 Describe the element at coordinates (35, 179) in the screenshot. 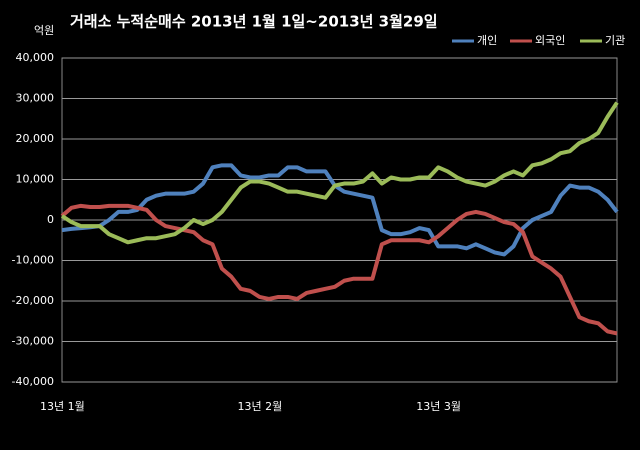

I see `y-tick-label: 10,000` at that location.